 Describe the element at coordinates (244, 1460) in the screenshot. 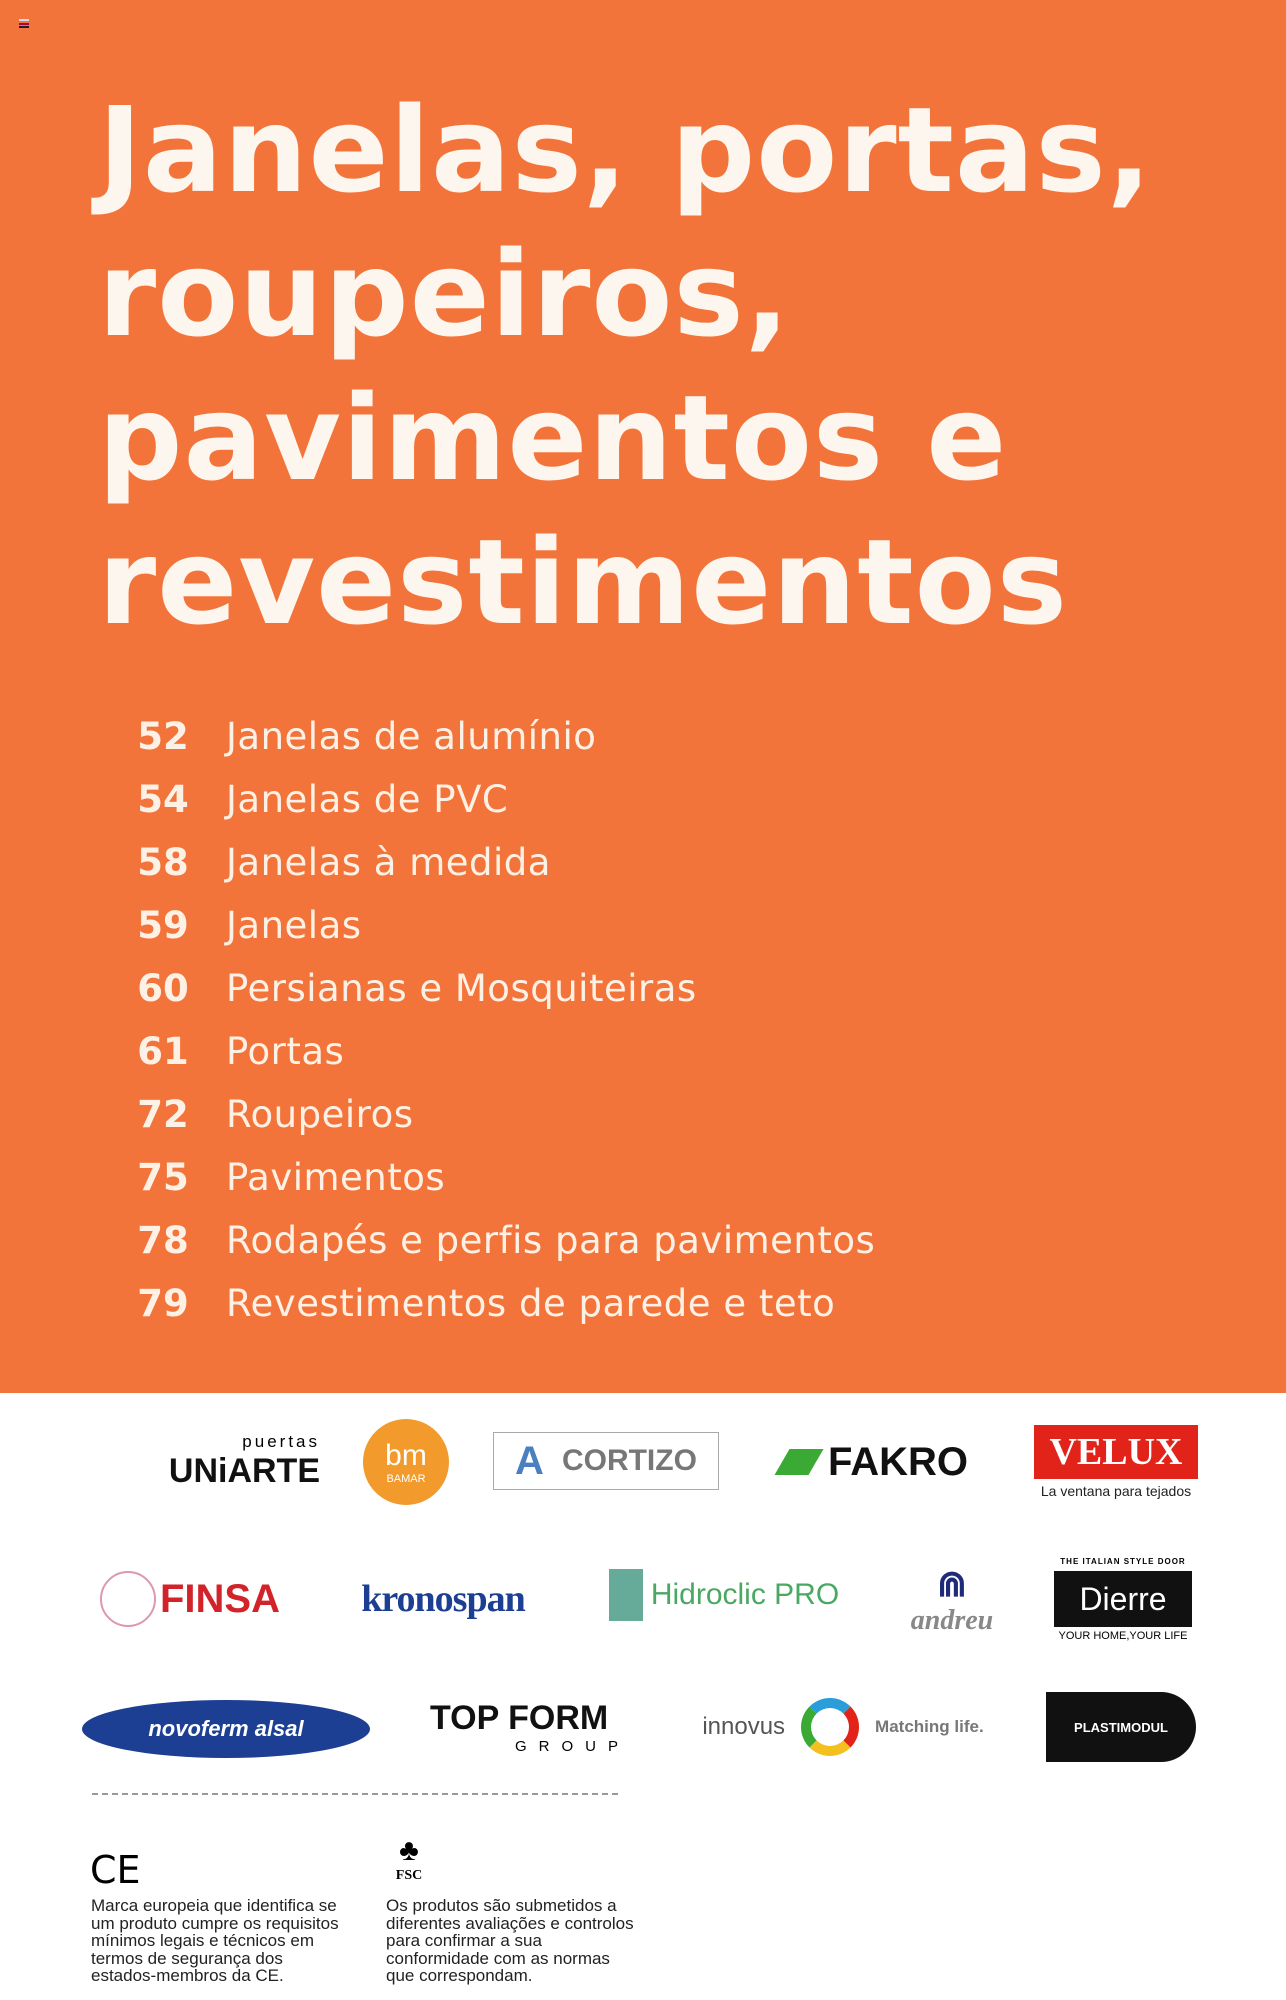

I see `uniarte-logo: puertas UNiARTE` at that location.